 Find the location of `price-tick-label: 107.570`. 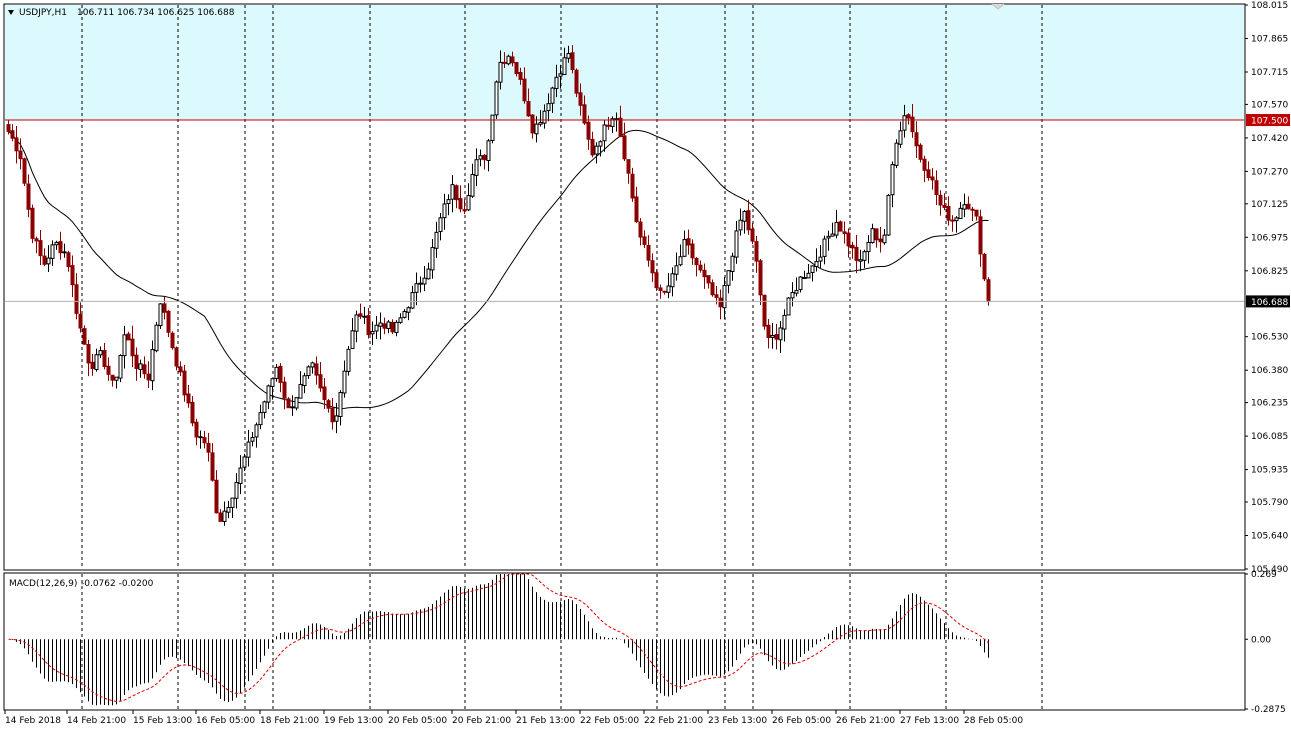

price-tick-label: 107.570 is located at coordinates (1269, 105).